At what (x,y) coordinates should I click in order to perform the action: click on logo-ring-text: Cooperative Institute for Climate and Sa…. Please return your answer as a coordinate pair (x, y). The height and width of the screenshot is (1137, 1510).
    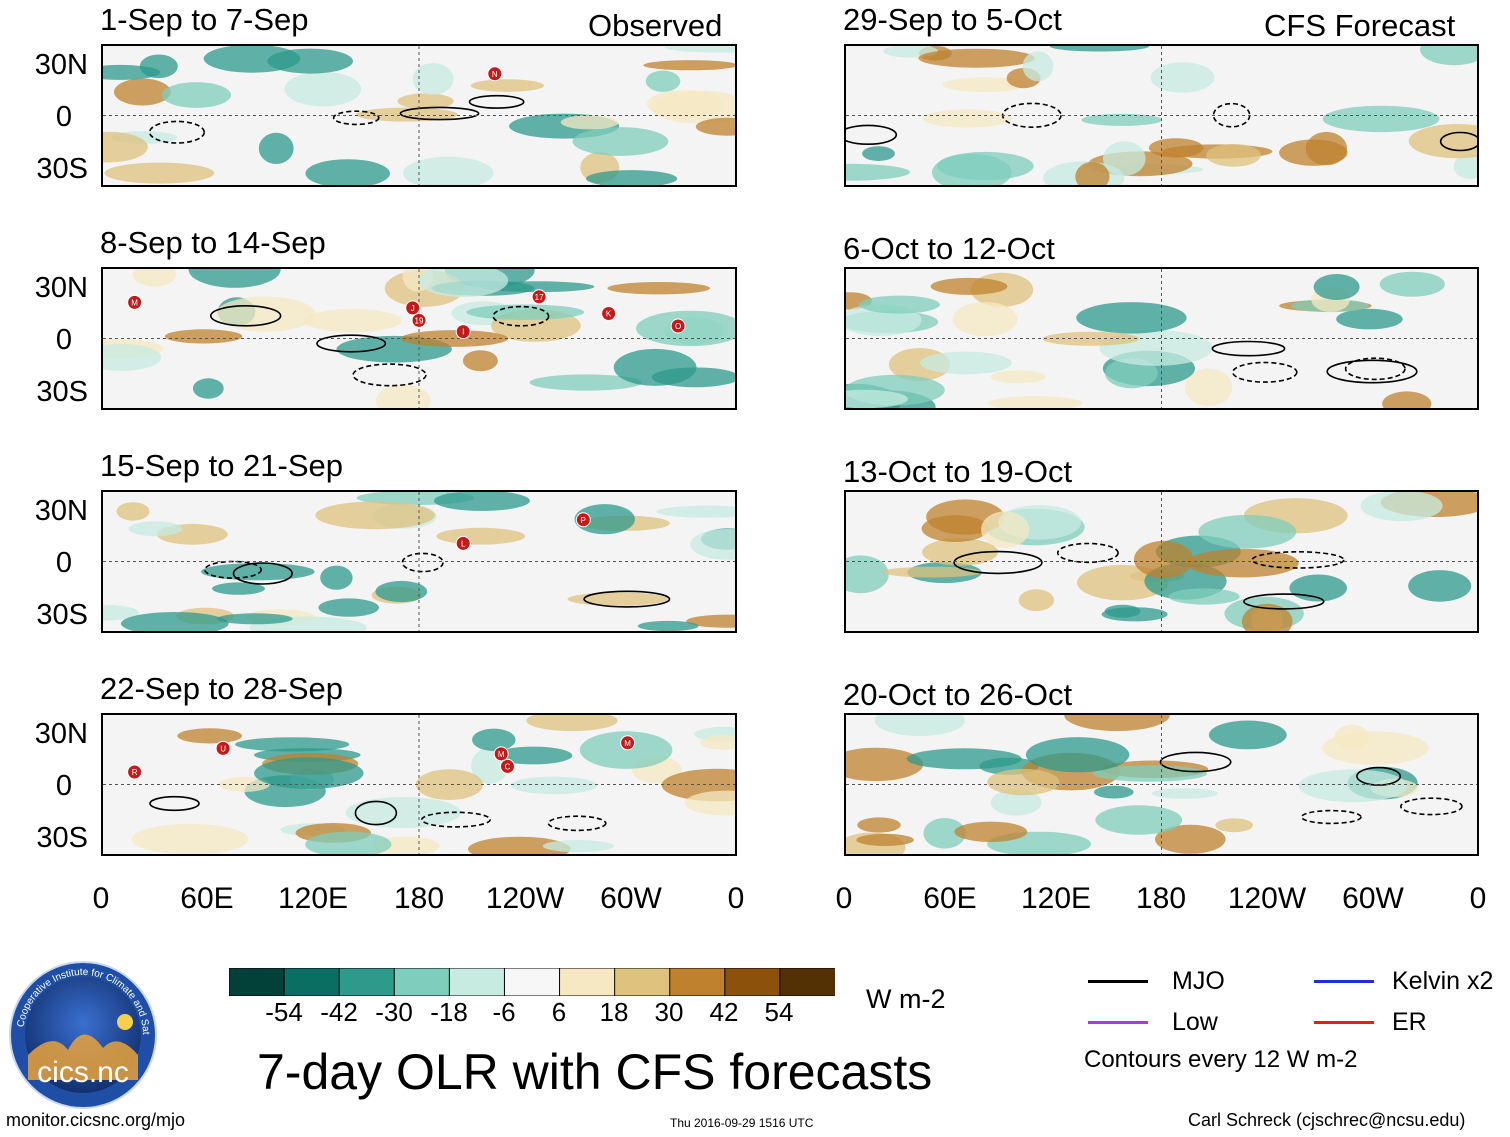
    Looking at the image, I should click on (79, 997).